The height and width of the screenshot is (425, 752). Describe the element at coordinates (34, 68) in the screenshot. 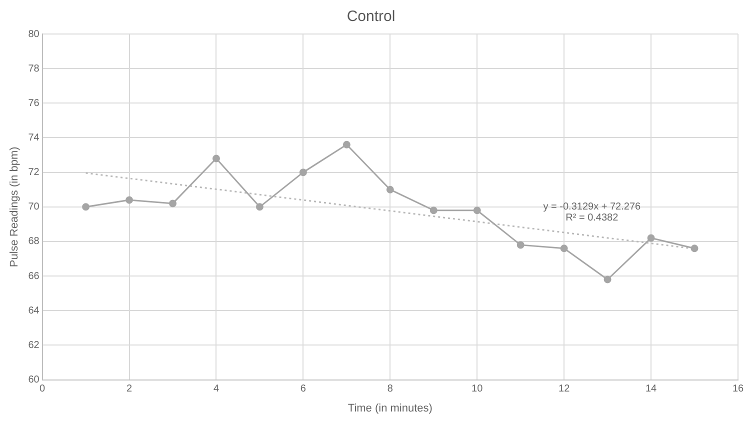

I see `y-tick-label: 78` at that location.